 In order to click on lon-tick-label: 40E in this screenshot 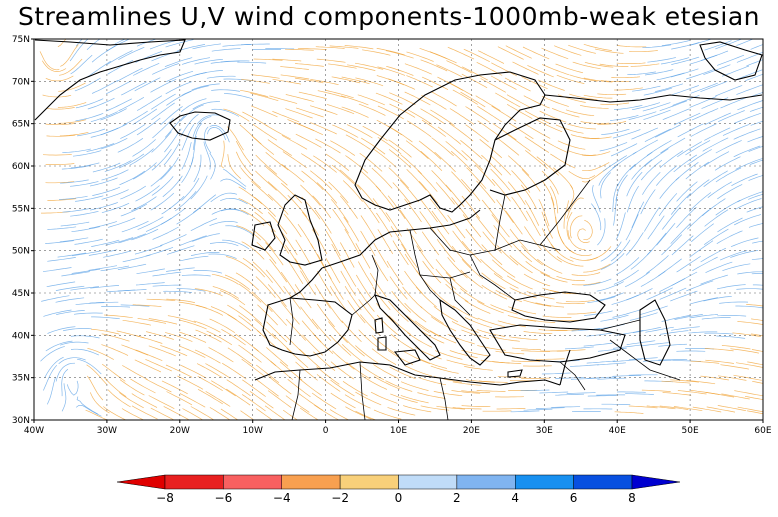, I will do `click(617, 431)`.